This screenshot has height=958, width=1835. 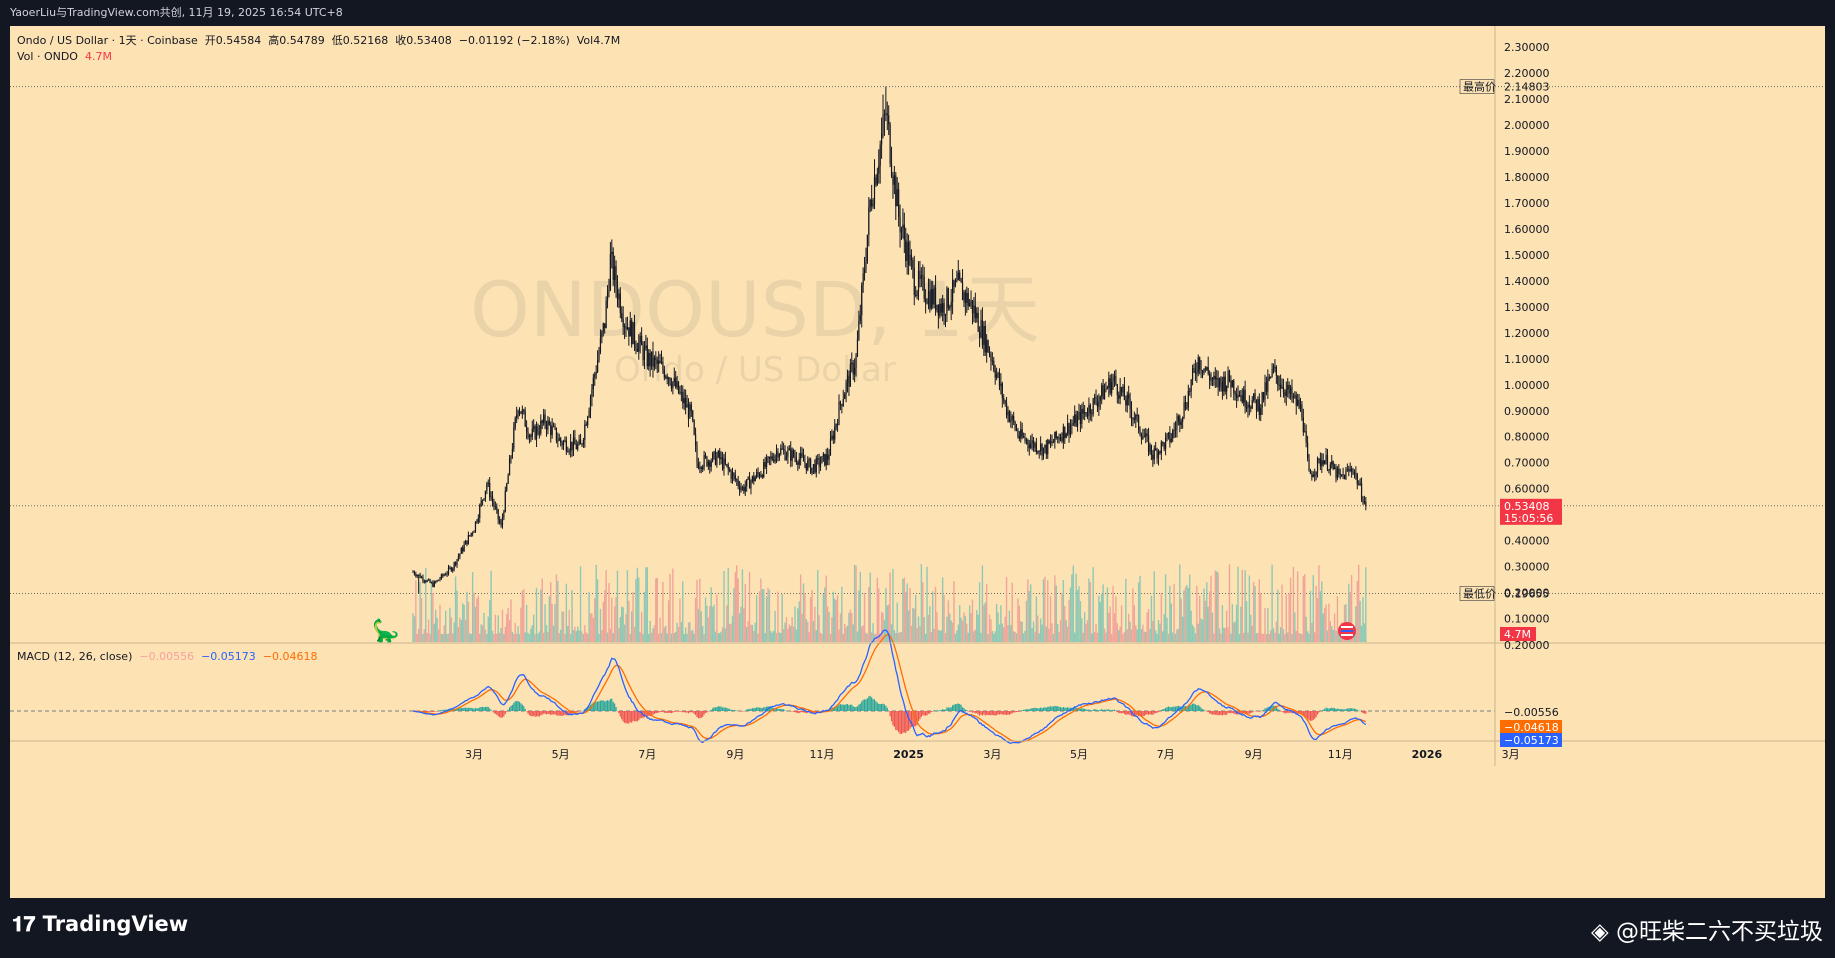 I want to click on volume-series-name: Vol · ONDO, so click(x=47, y=56).